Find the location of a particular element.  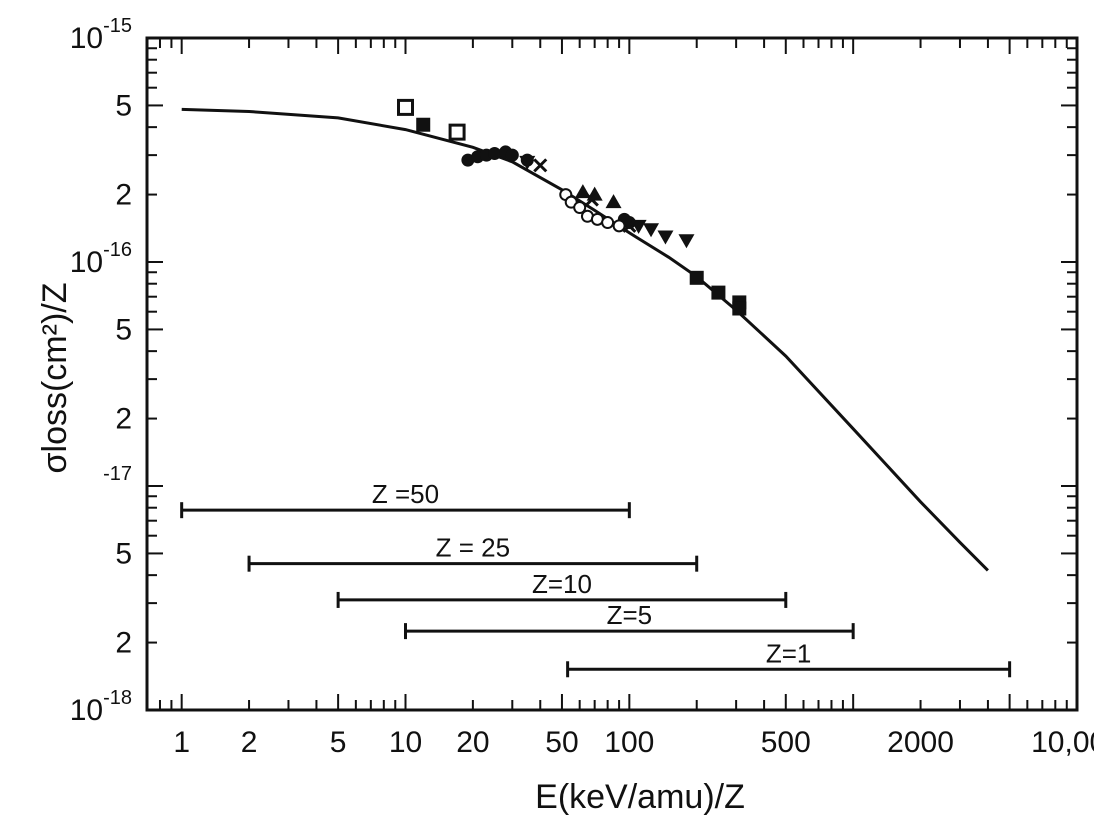

y-tick-exponent: -18 is located at coordinates (117, 698).